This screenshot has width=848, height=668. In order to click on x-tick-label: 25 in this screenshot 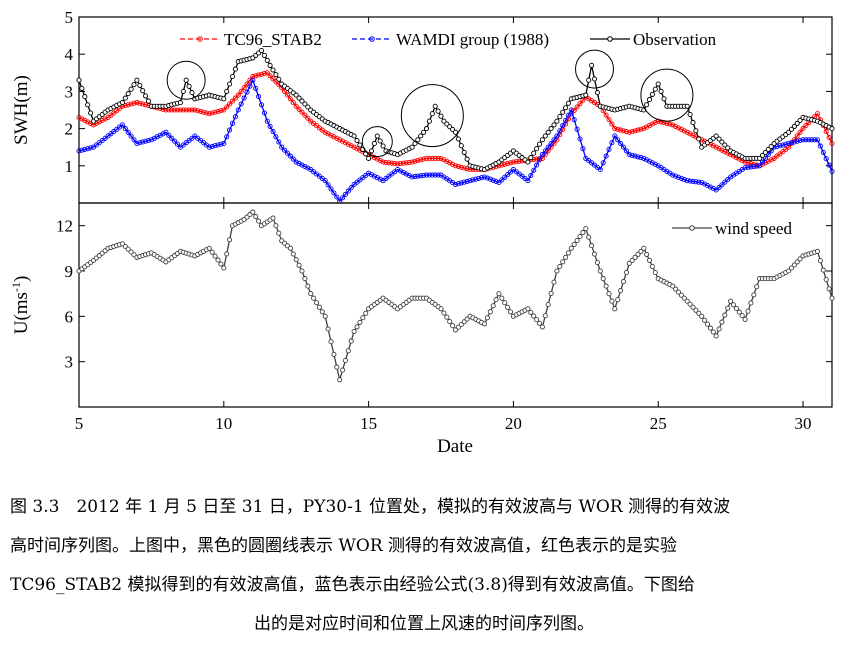, I will do `click(658, 423)`.